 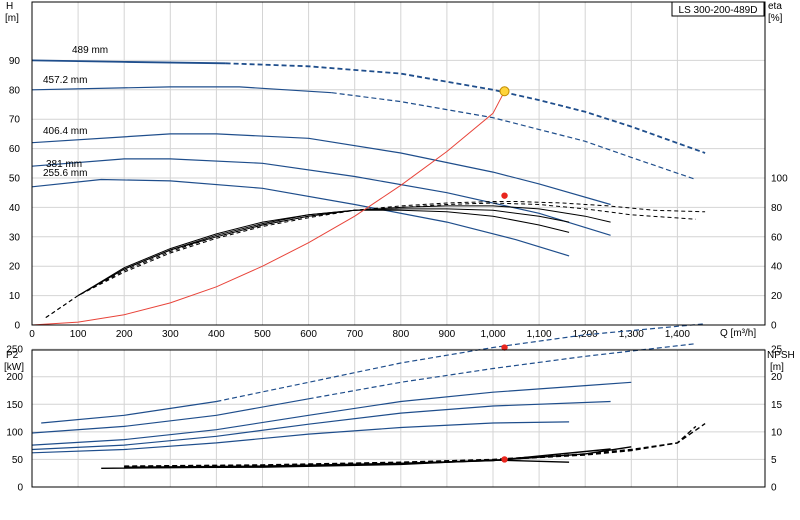 I want to click on flow-axis-label: Q [m³/h], so click(x=738, y=333).